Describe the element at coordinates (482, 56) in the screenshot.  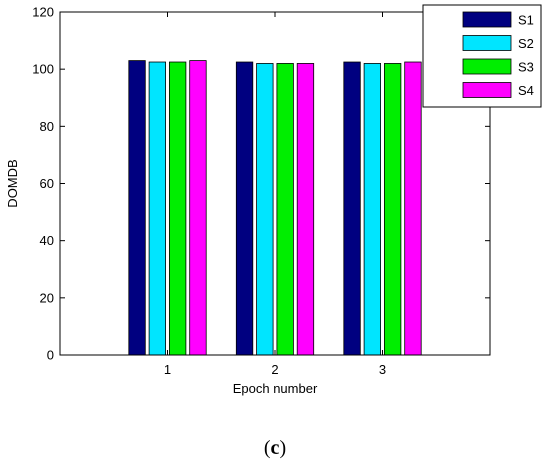
I see `legend: S1 S2 S3 S4` at that location.